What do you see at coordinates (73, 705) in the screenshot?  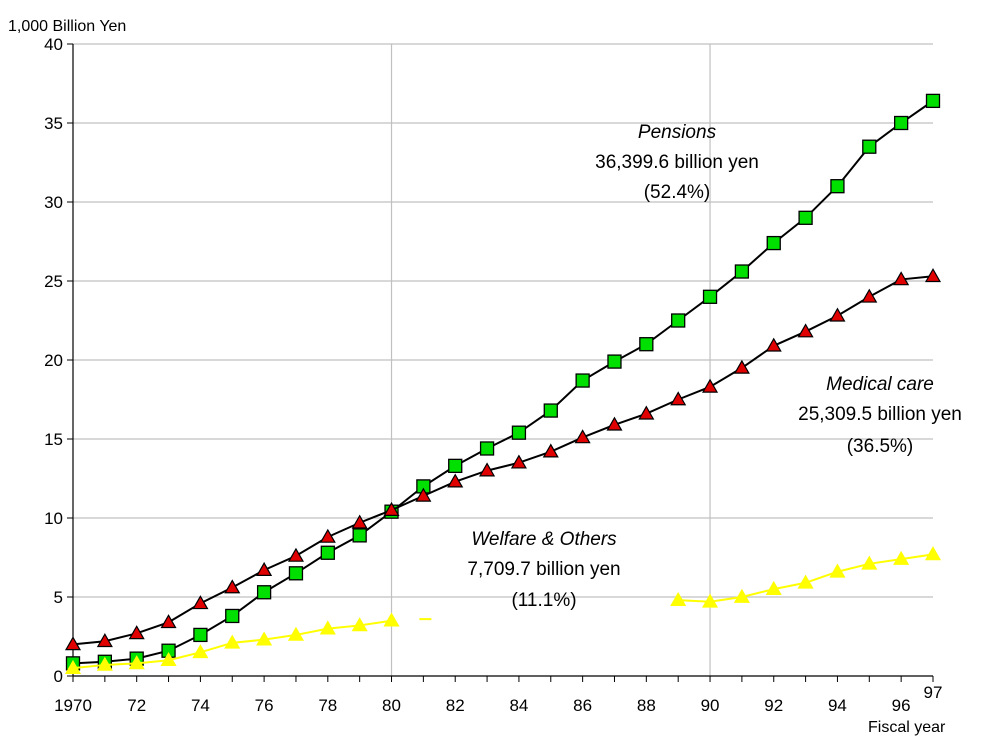 I see `x-tick-label: 1970` at bounding box center [73, 705].